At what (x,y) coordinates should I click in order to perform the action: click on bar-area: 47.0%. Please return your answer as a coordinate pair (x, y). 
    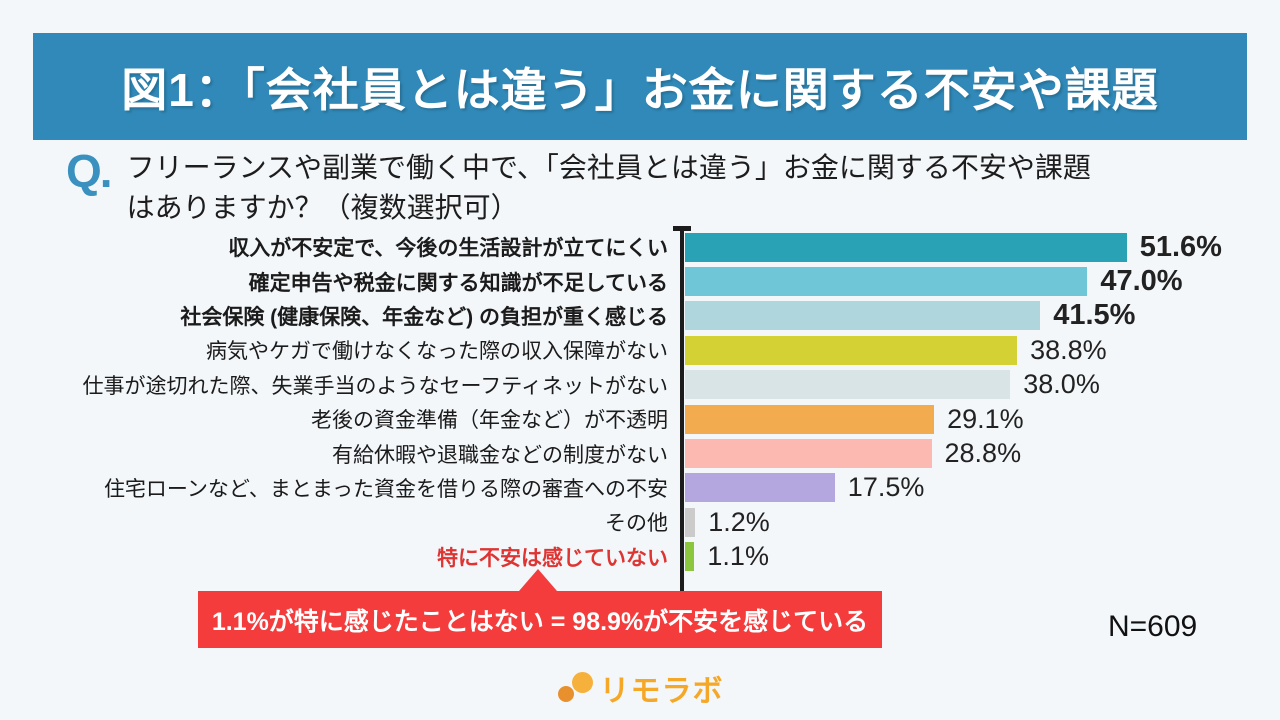
    Looking at the image, I should click on (934, 281).